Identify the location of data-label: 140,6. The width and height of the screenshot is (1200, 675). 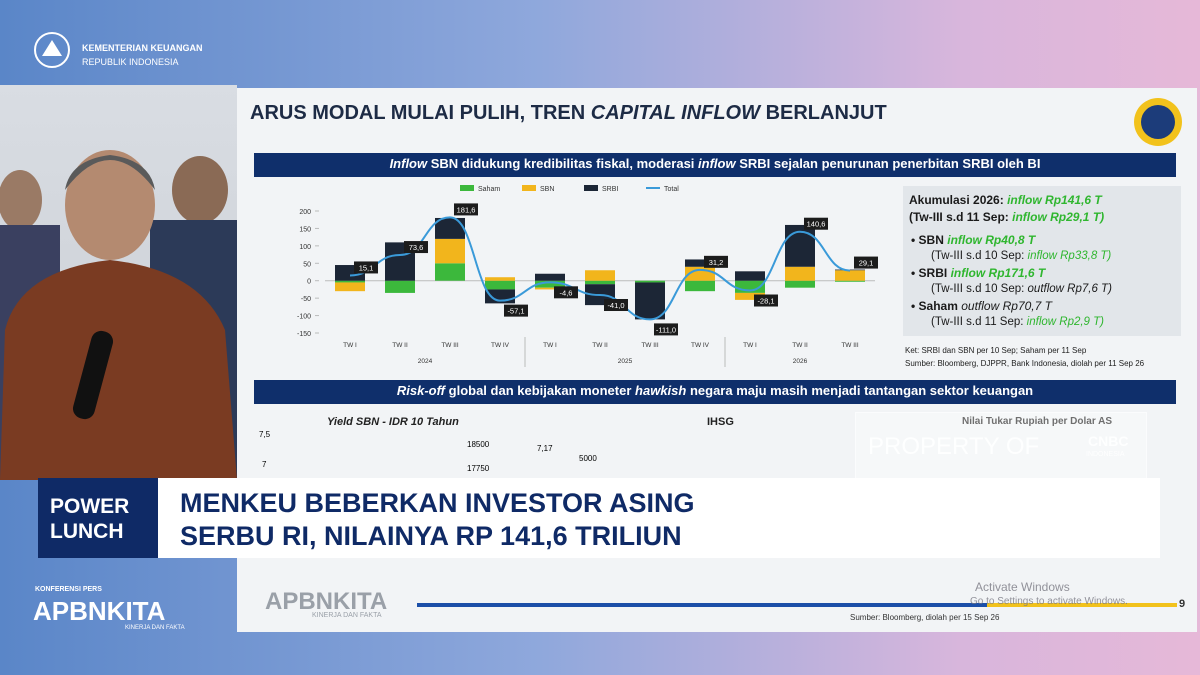
(816, 223).